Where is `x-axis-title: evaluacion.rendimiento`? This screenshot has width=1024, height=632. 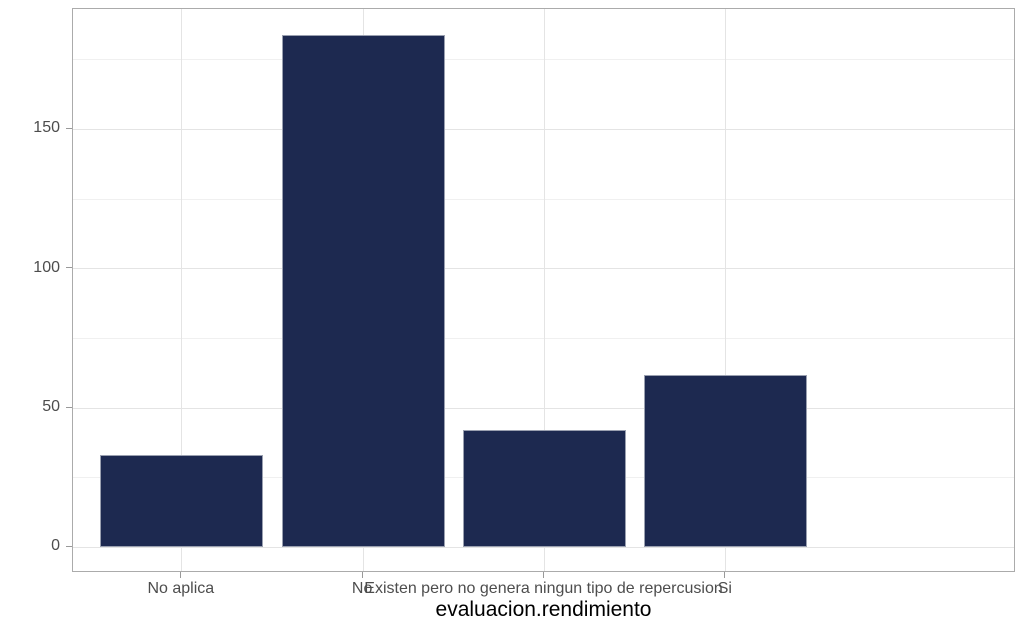
x-axis-title: evaluacion.rendimiento is located at coordinates (543, 609).